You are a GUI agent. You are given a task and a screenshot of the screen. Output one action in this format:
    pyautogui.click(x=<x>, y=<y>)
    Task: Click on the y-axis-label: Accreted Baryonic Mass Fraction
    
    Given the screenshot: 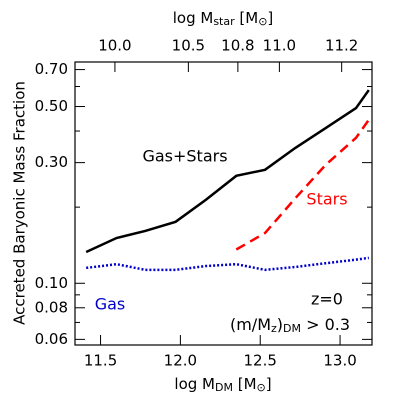 What is the action you would take?
    pyautogui.click(x=20, y=203)
    